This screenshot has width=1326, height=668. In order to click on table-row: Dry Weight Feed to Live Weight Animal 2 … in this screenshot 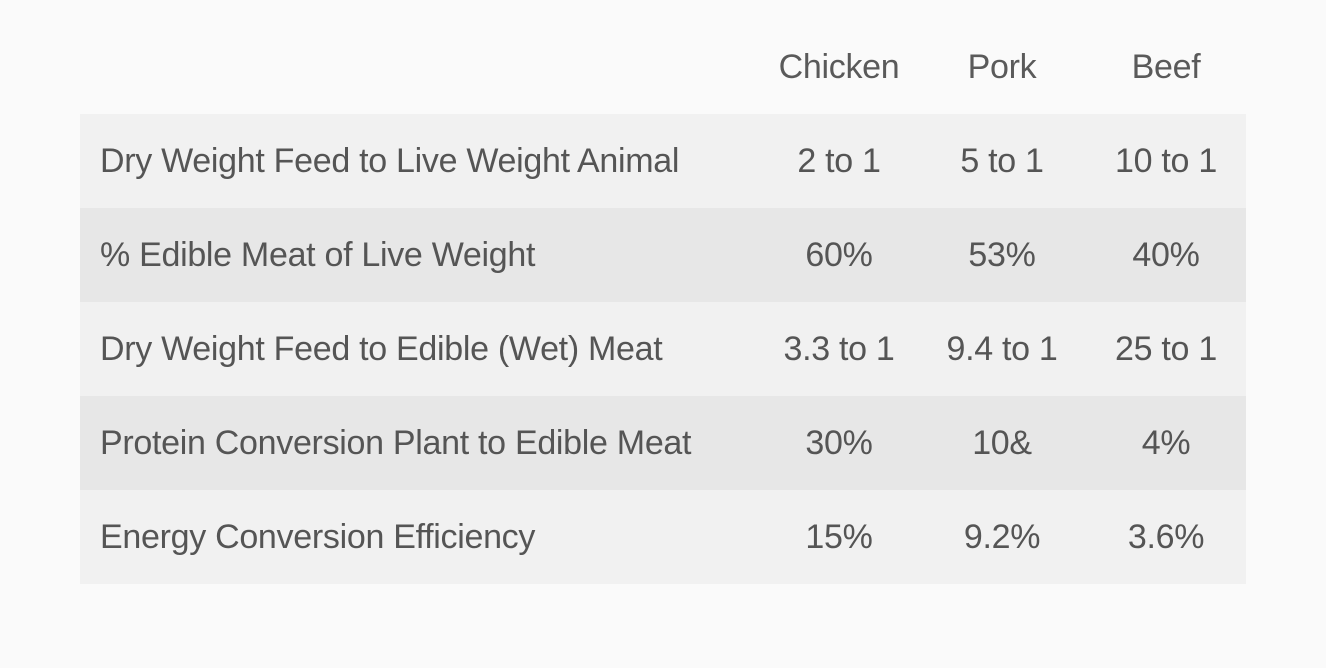, I will do `click(663, 161)`.